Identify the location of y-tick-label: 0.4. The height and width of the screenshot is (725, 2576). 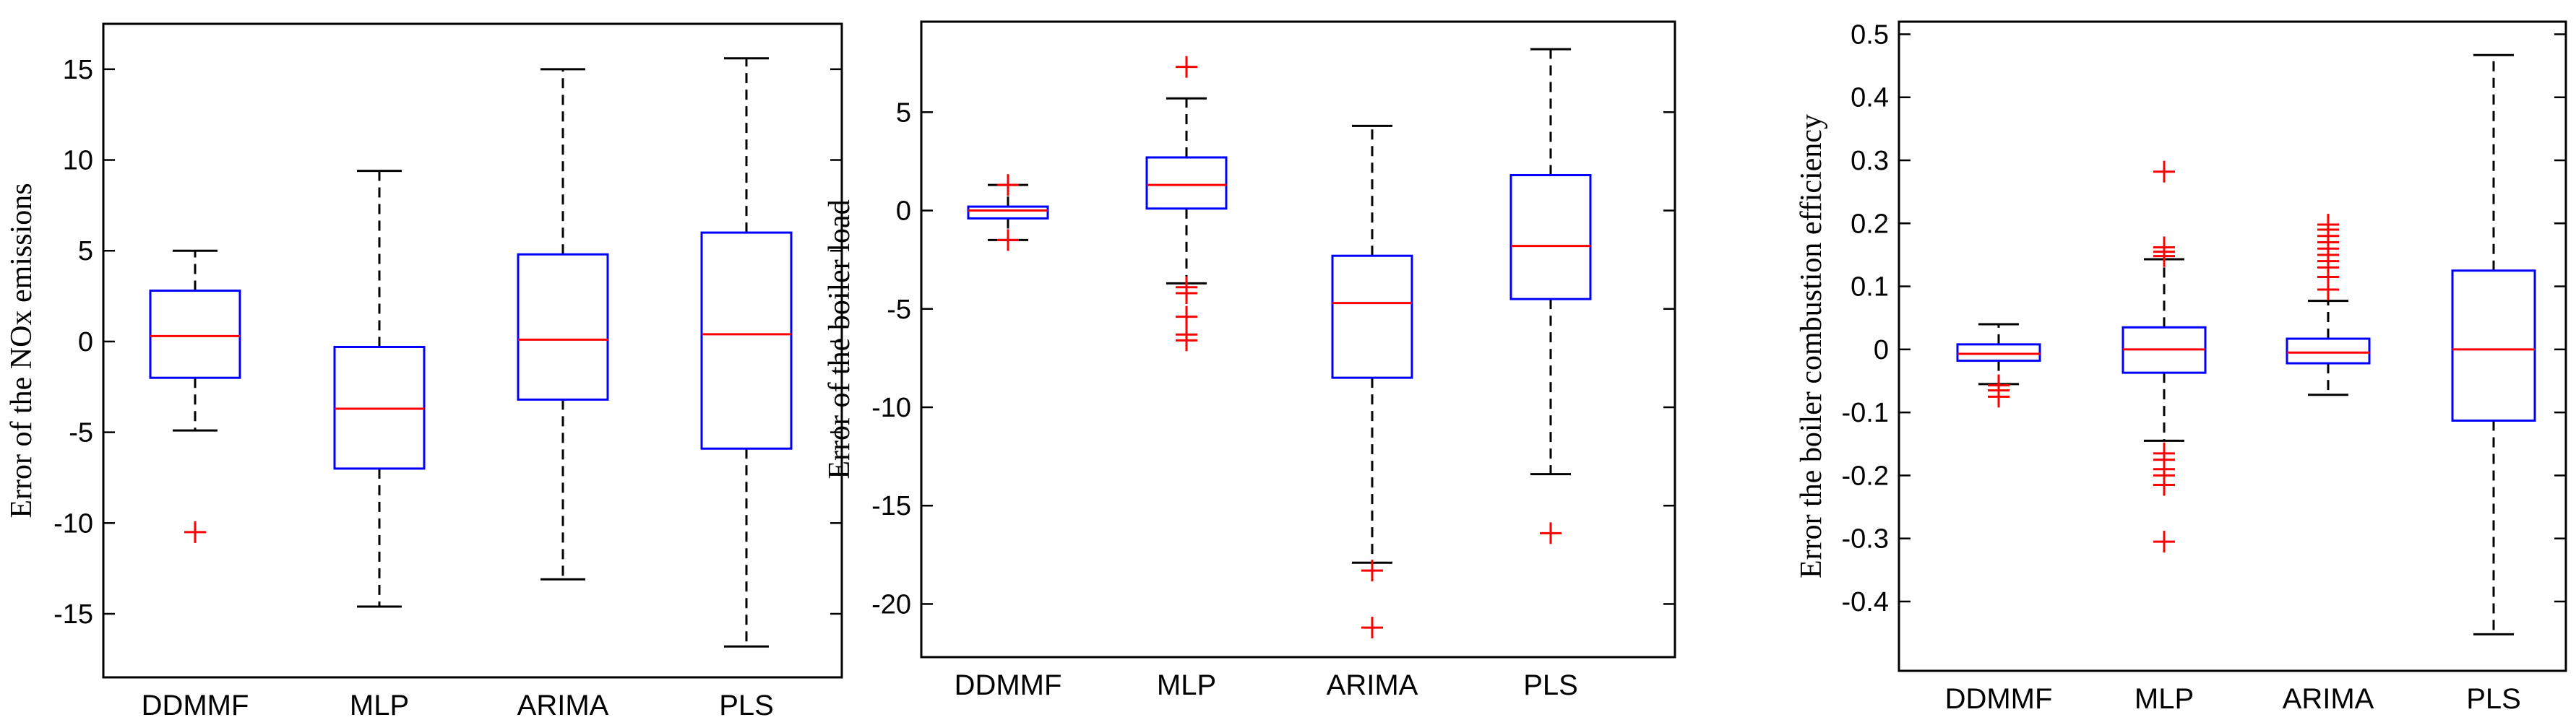
(1870, 98).